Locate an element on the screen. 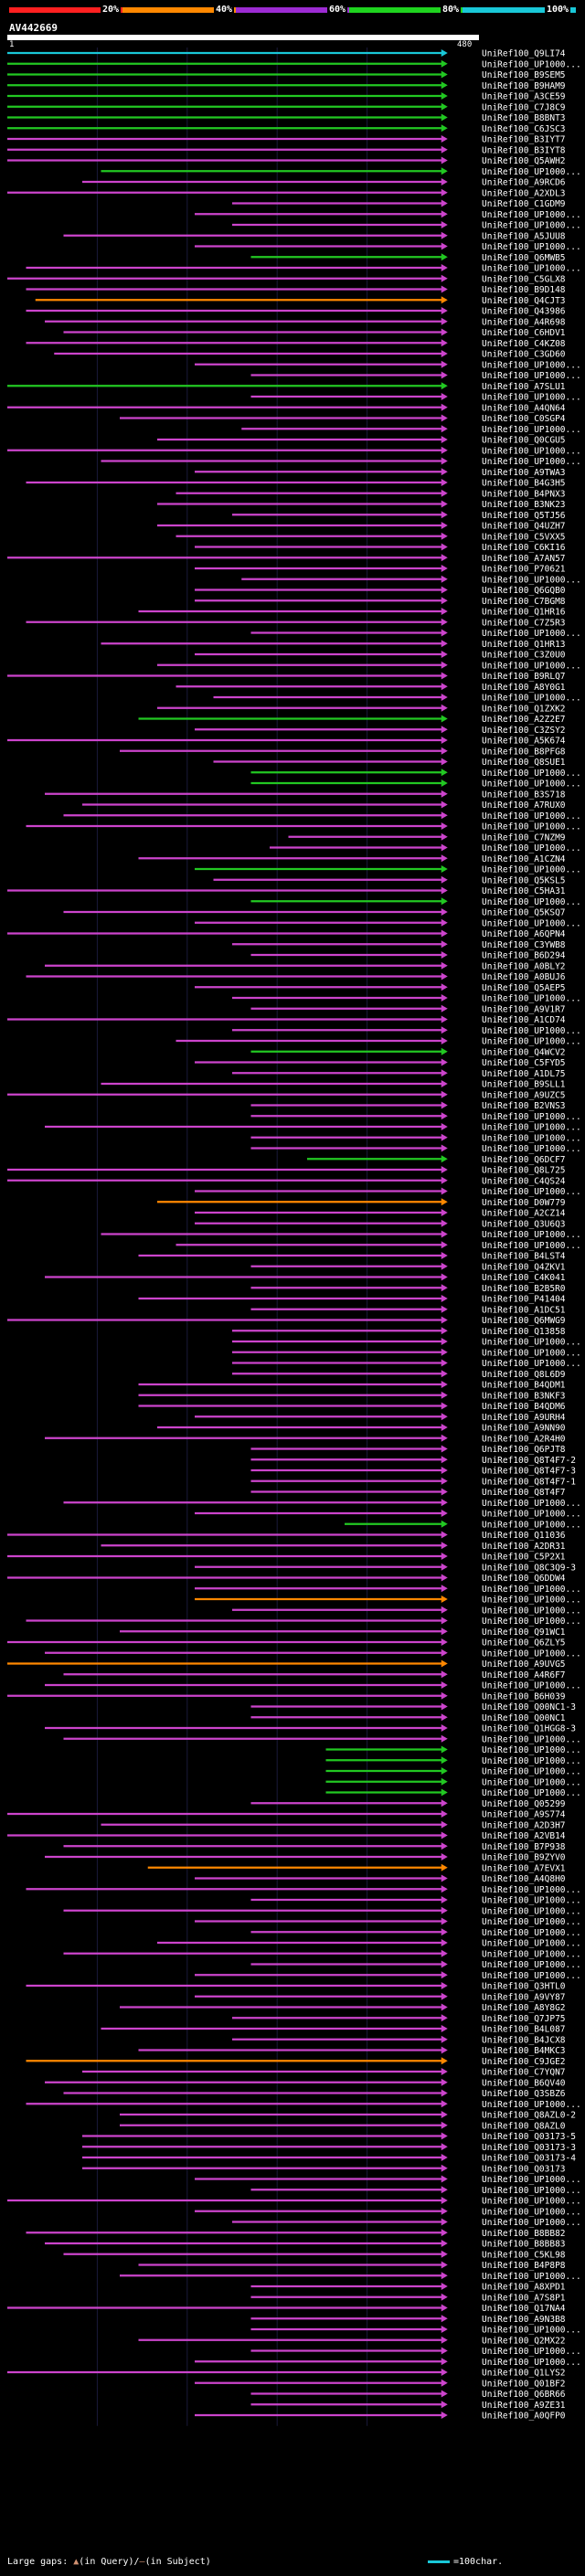 This screenshot has height=2576, width=585. hit-label: UniRef100_B9SLL1 is located at coordinates (524, 1085).